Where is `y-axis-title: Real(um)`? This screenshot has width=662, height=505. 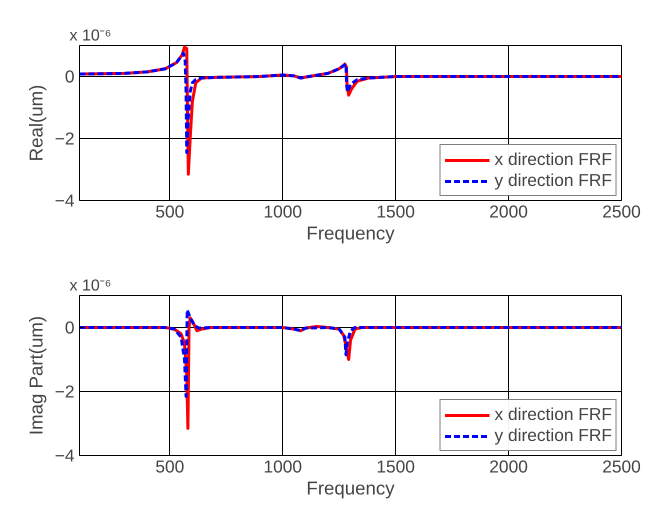
y-axis-title: Real(um) is located at coordinates (36, 123).